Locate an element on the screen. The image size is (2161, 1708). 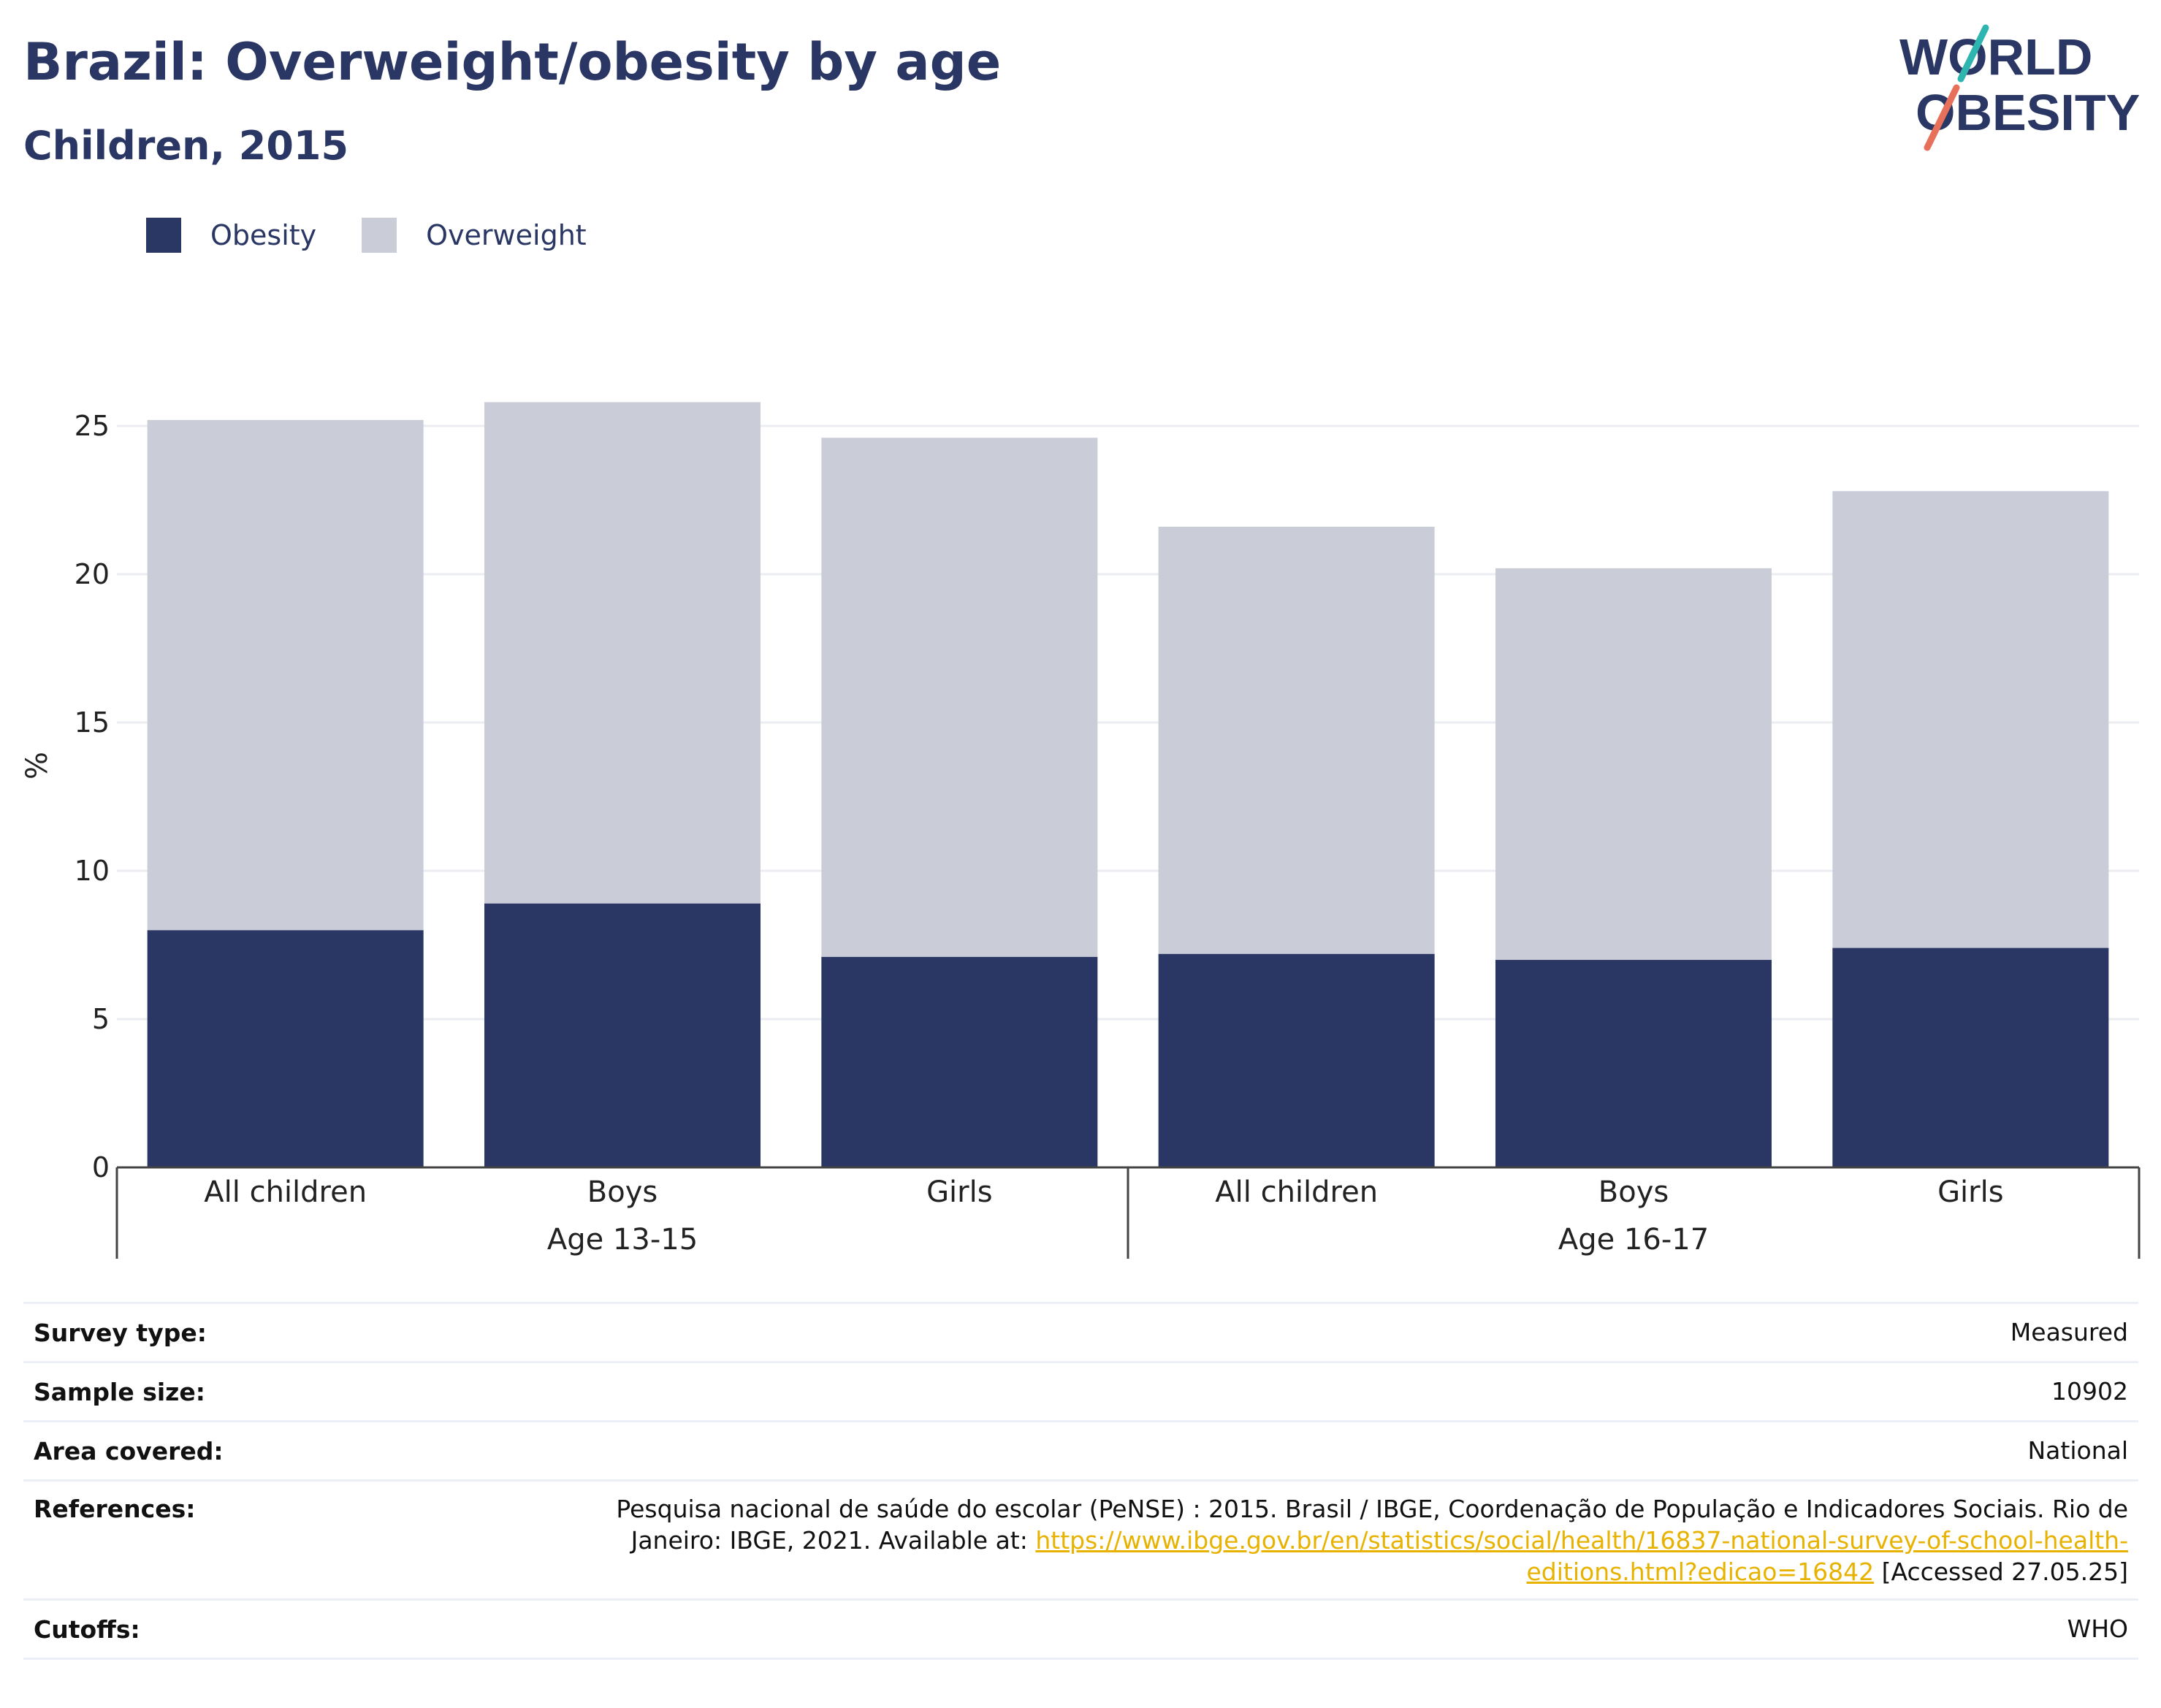
chart-title: Brazil: Overweight/obesity by age is located at coordinates (512, 62).